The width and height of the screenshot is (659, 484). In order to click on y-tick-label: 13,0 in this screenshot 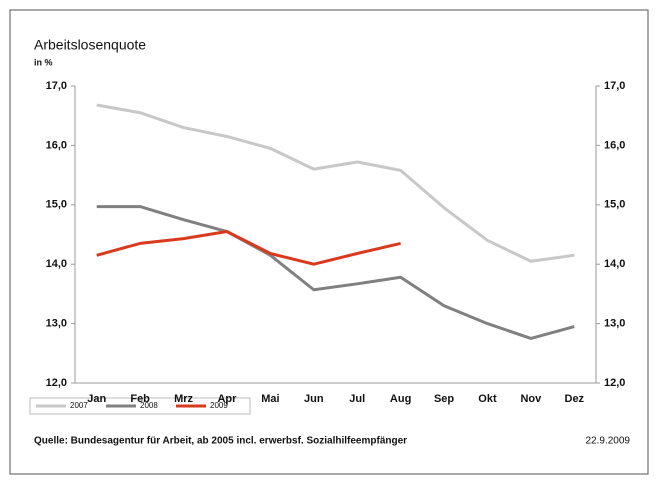, I will do `click(56, 324)`.